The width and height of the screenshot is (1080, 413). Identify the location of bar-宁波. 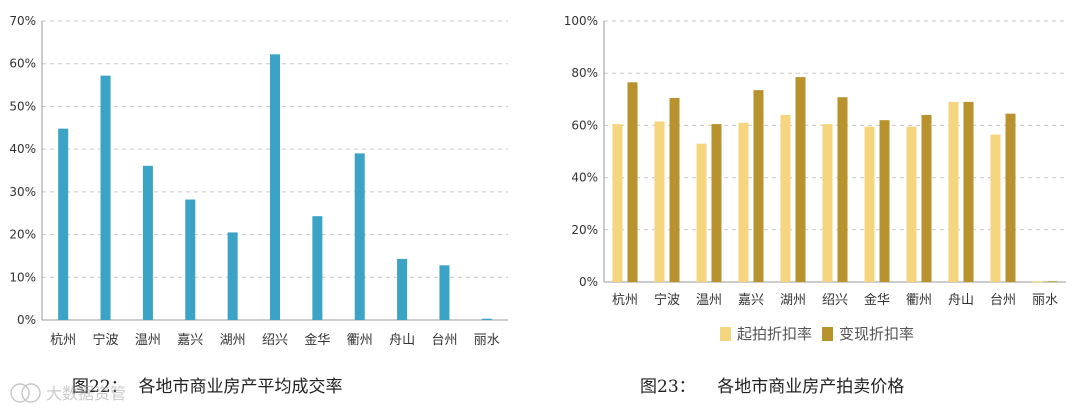
(105, 197).